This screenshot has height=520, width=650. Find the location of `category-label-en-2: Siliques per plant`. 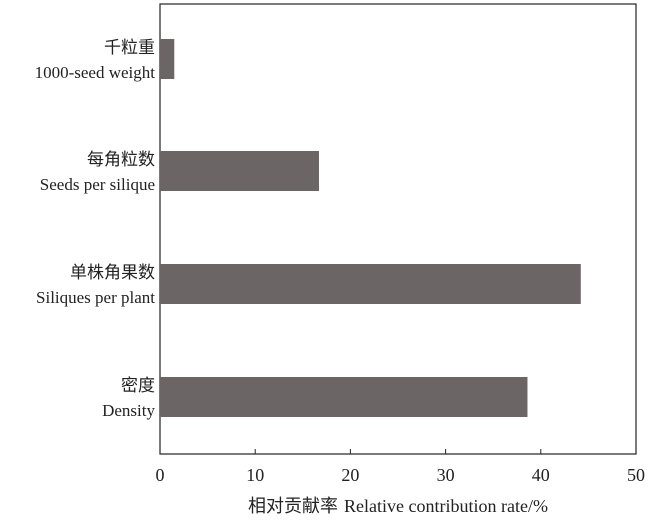

category-label-en-2: Siliques per plant is located at coordinates (95, 297).